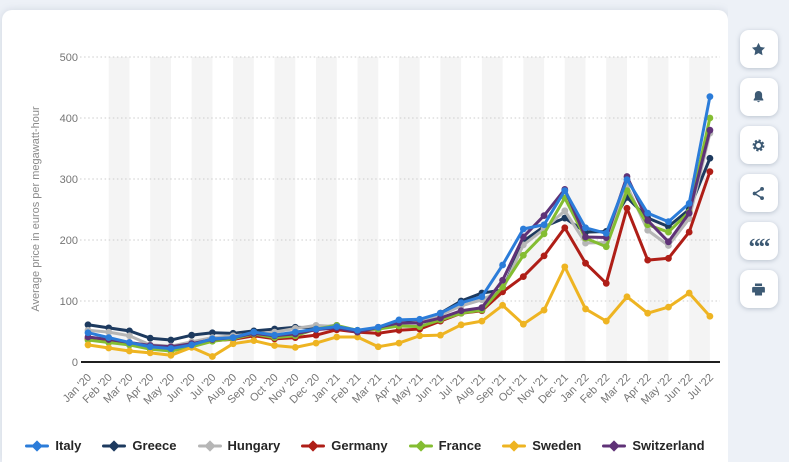  What do you see at coordinates (344, 445) in the screenshot?
I see `legend-item-germany: Germany` at bounding box center [344, 445].